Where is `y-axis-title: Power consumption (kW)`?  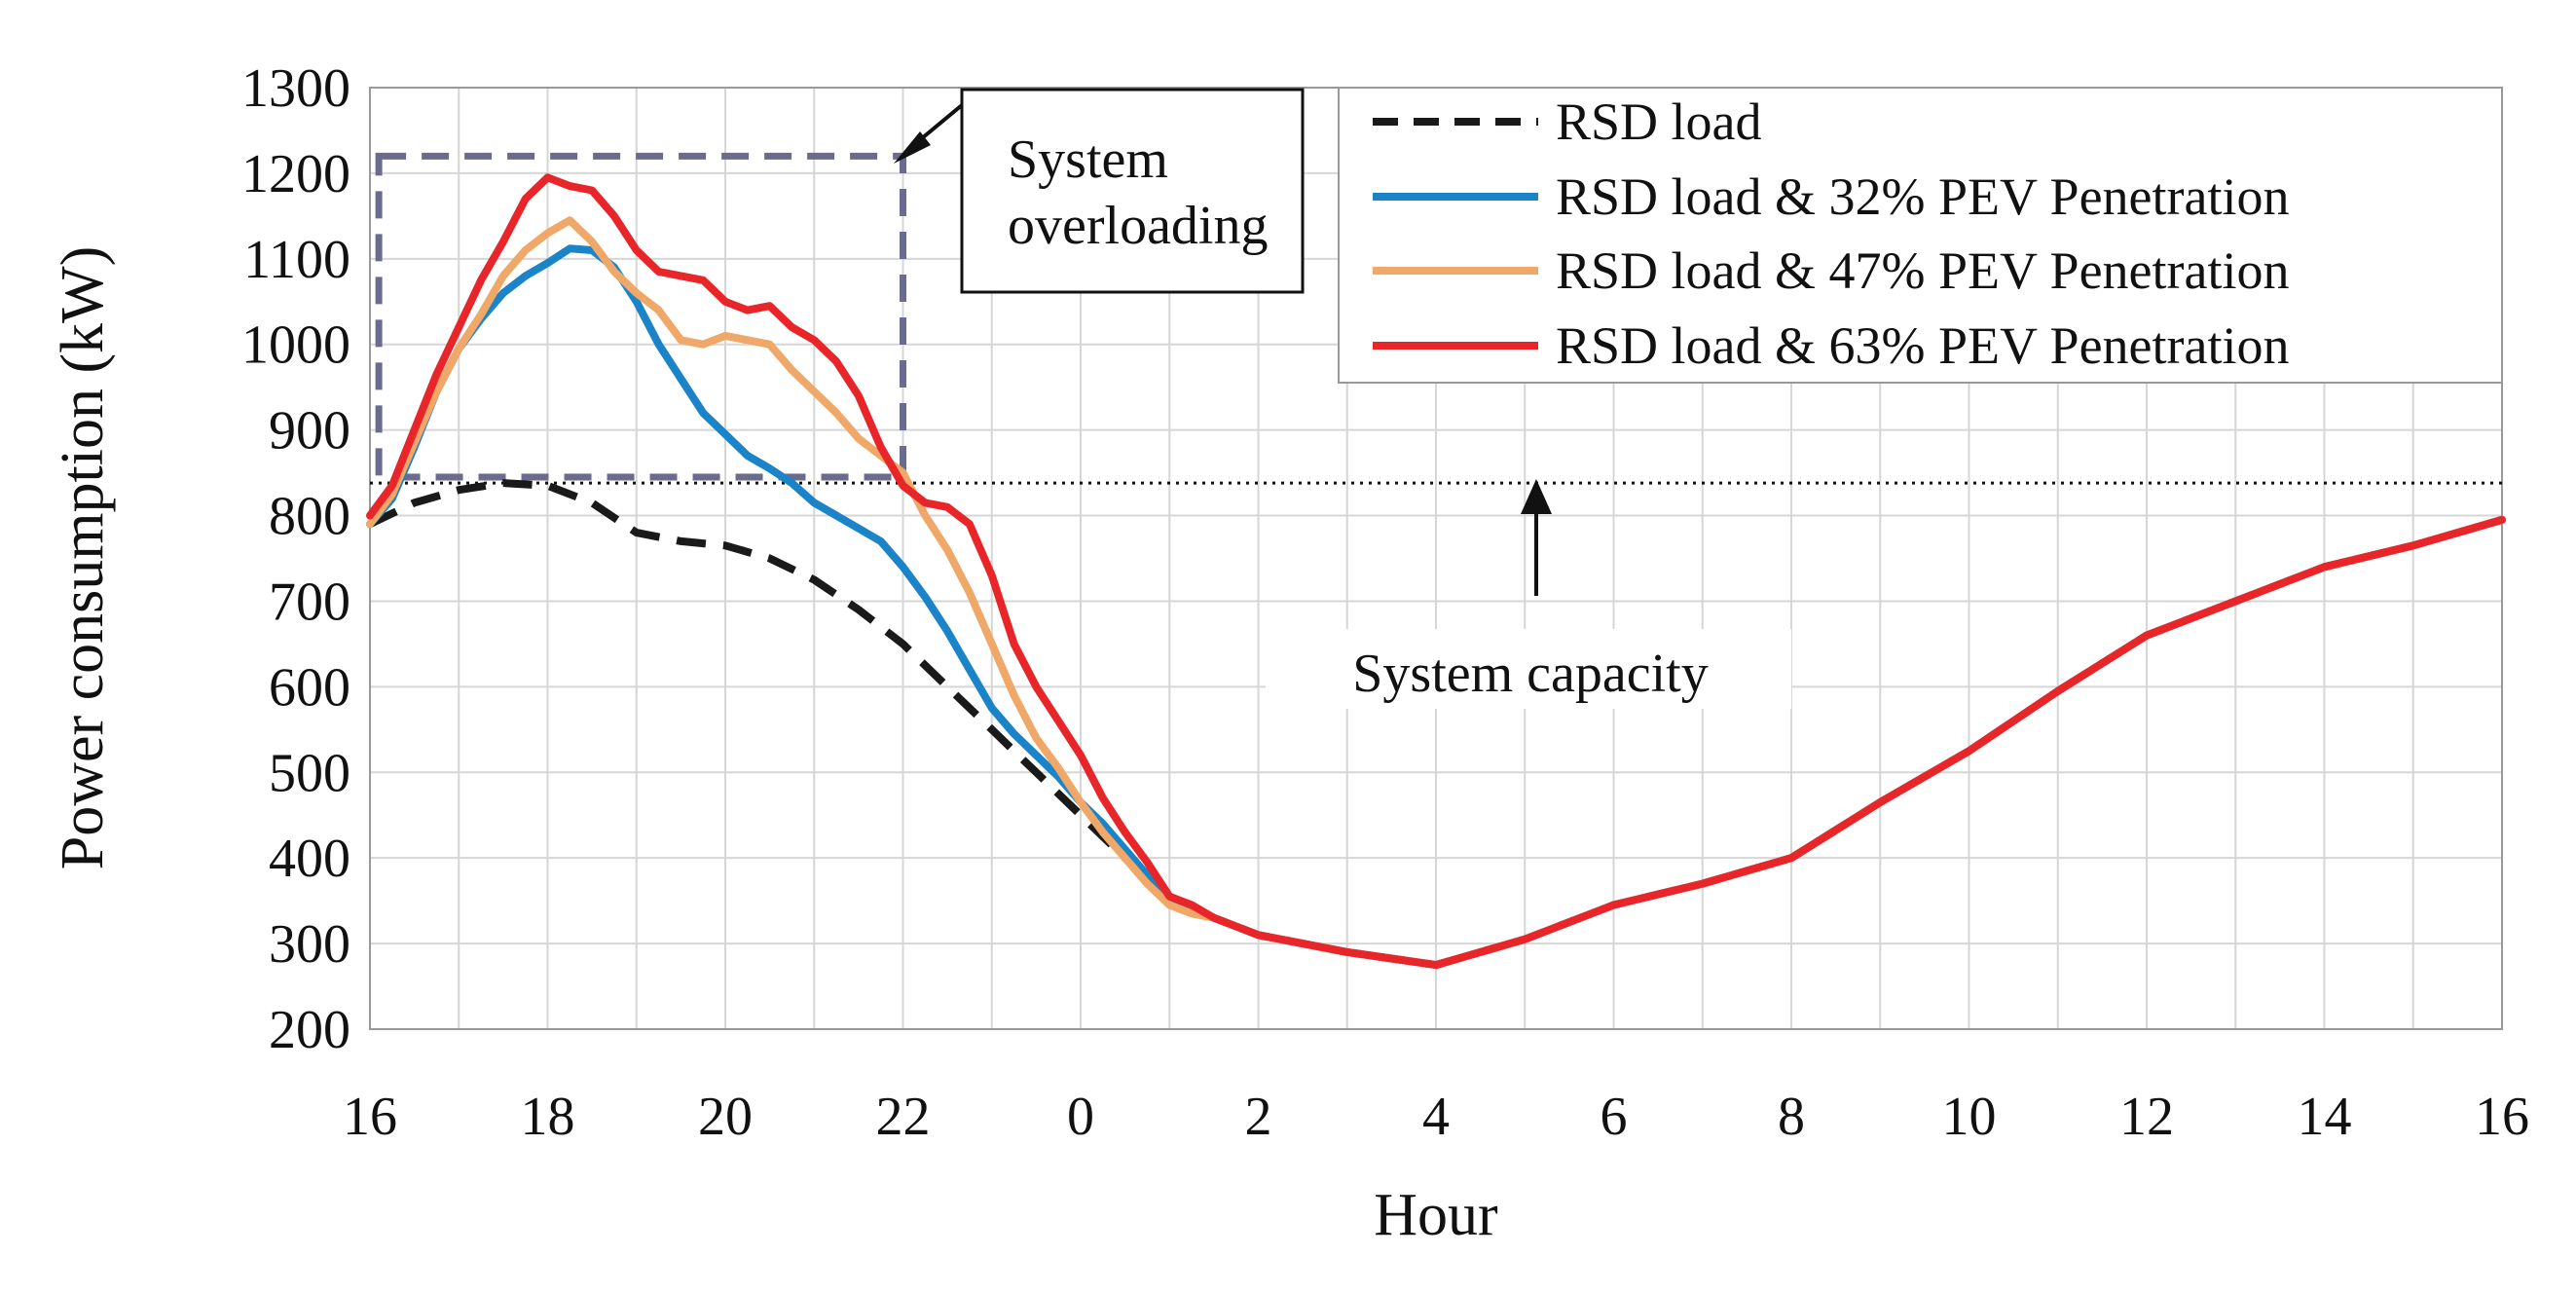 y-axis-title: Power consumption (kW) is located at coordinates (83, 558).